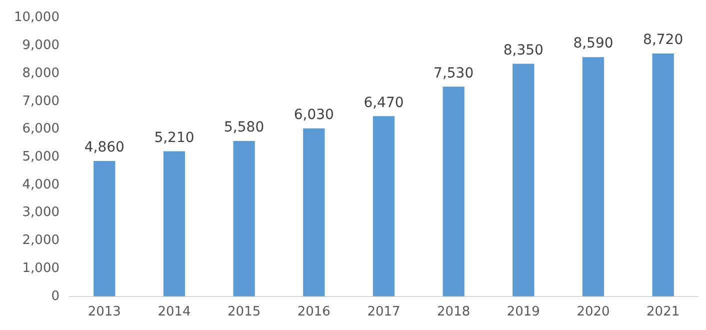 This screenshot has width=706, height=330. Describe the element at coordinates (593, 312) in the screenshot. I see `x-tick-label: 2020` at that location.